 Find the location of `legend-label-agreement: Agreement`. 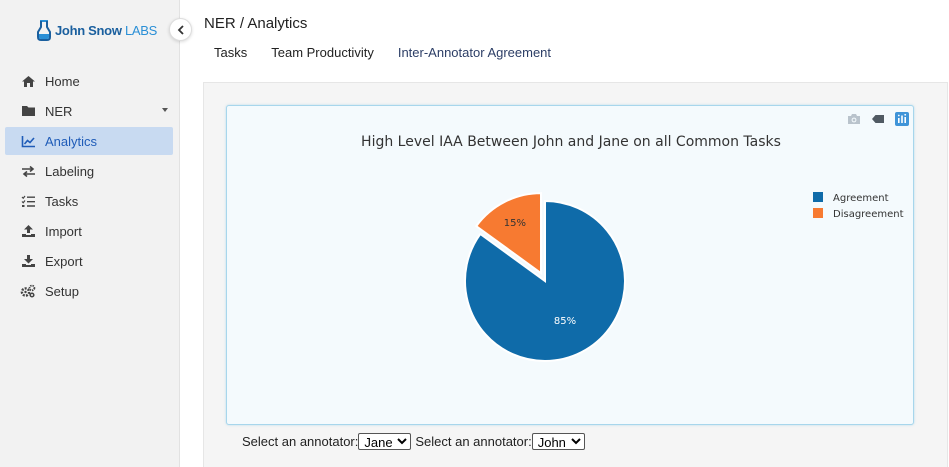

legend-label-agreement: Agreement is located at coordinates (861, 198).